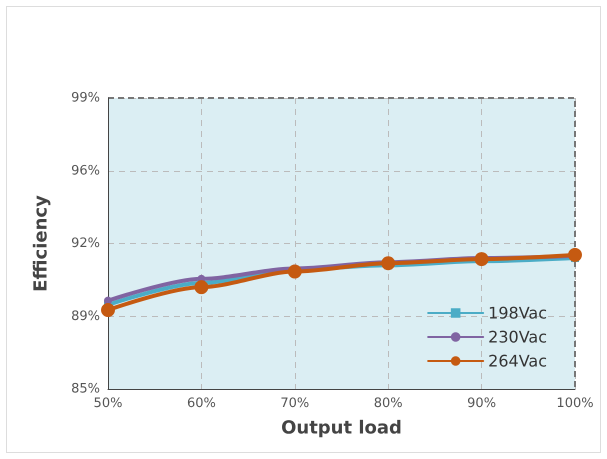 The image size is (607, 459). I want to click on x-tick-label: 60%, so click(201, 403).